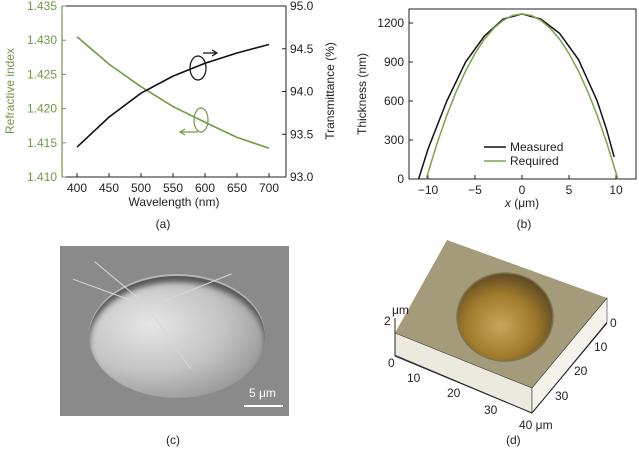  I want to click on y-tick-label-right: 94.5, so click(302, 49).